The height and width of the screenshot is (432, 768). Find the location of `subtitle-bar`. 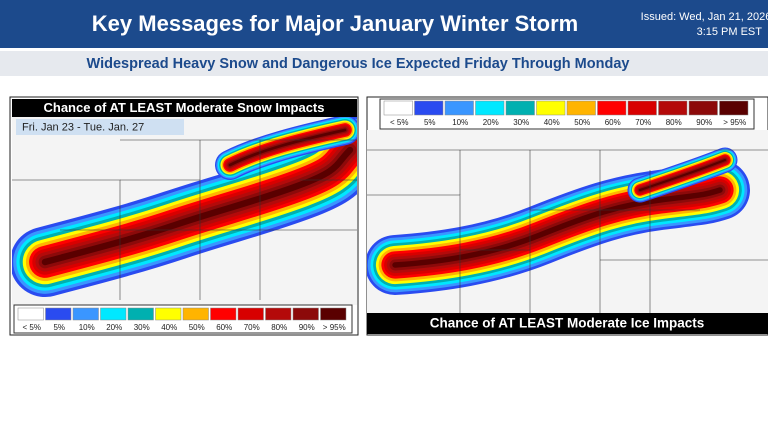

subtitle-bar is located at coordinates (384, 63).